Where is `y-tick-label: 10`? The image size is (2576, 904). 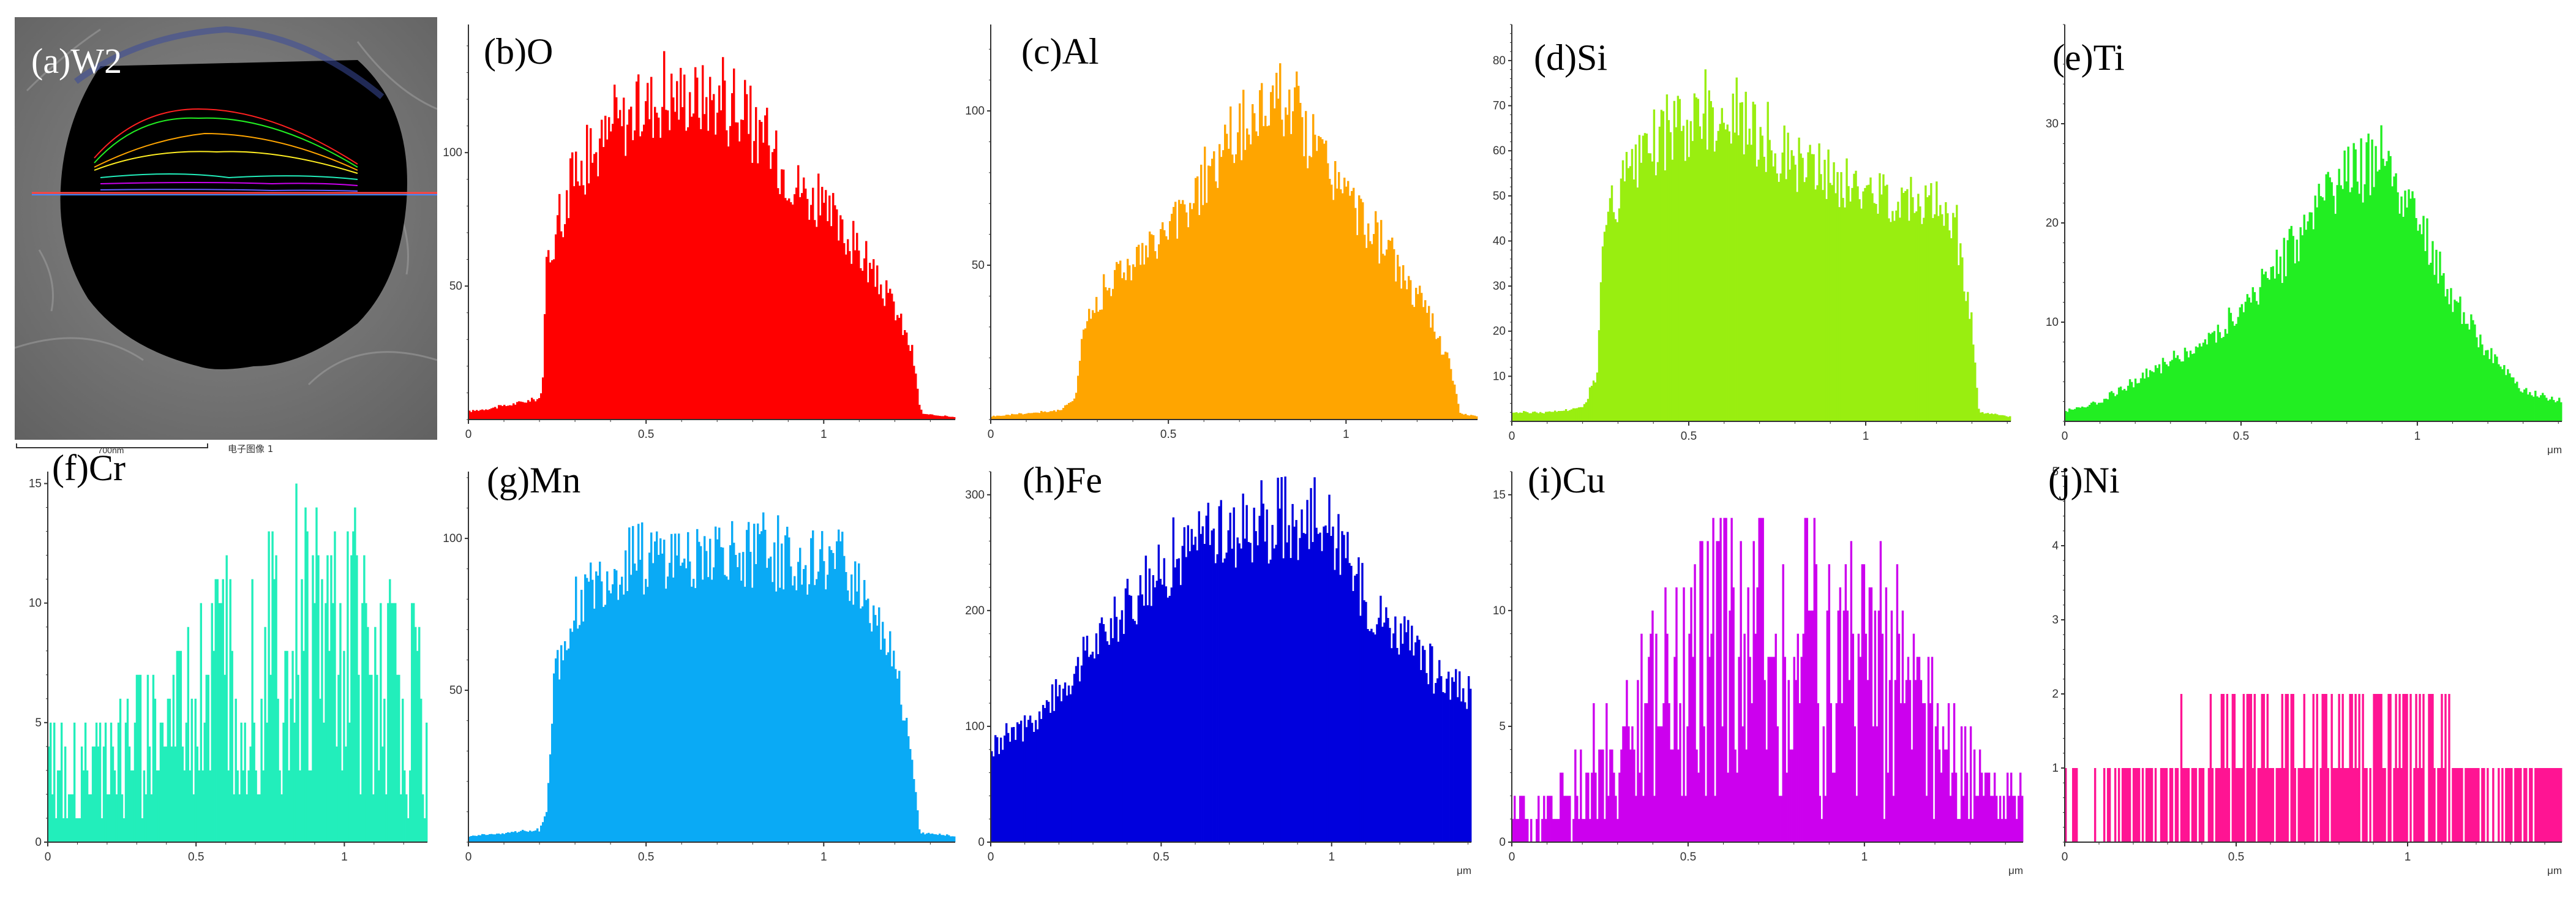
y-tick-label: 10 is located at coordinates (35, 603).